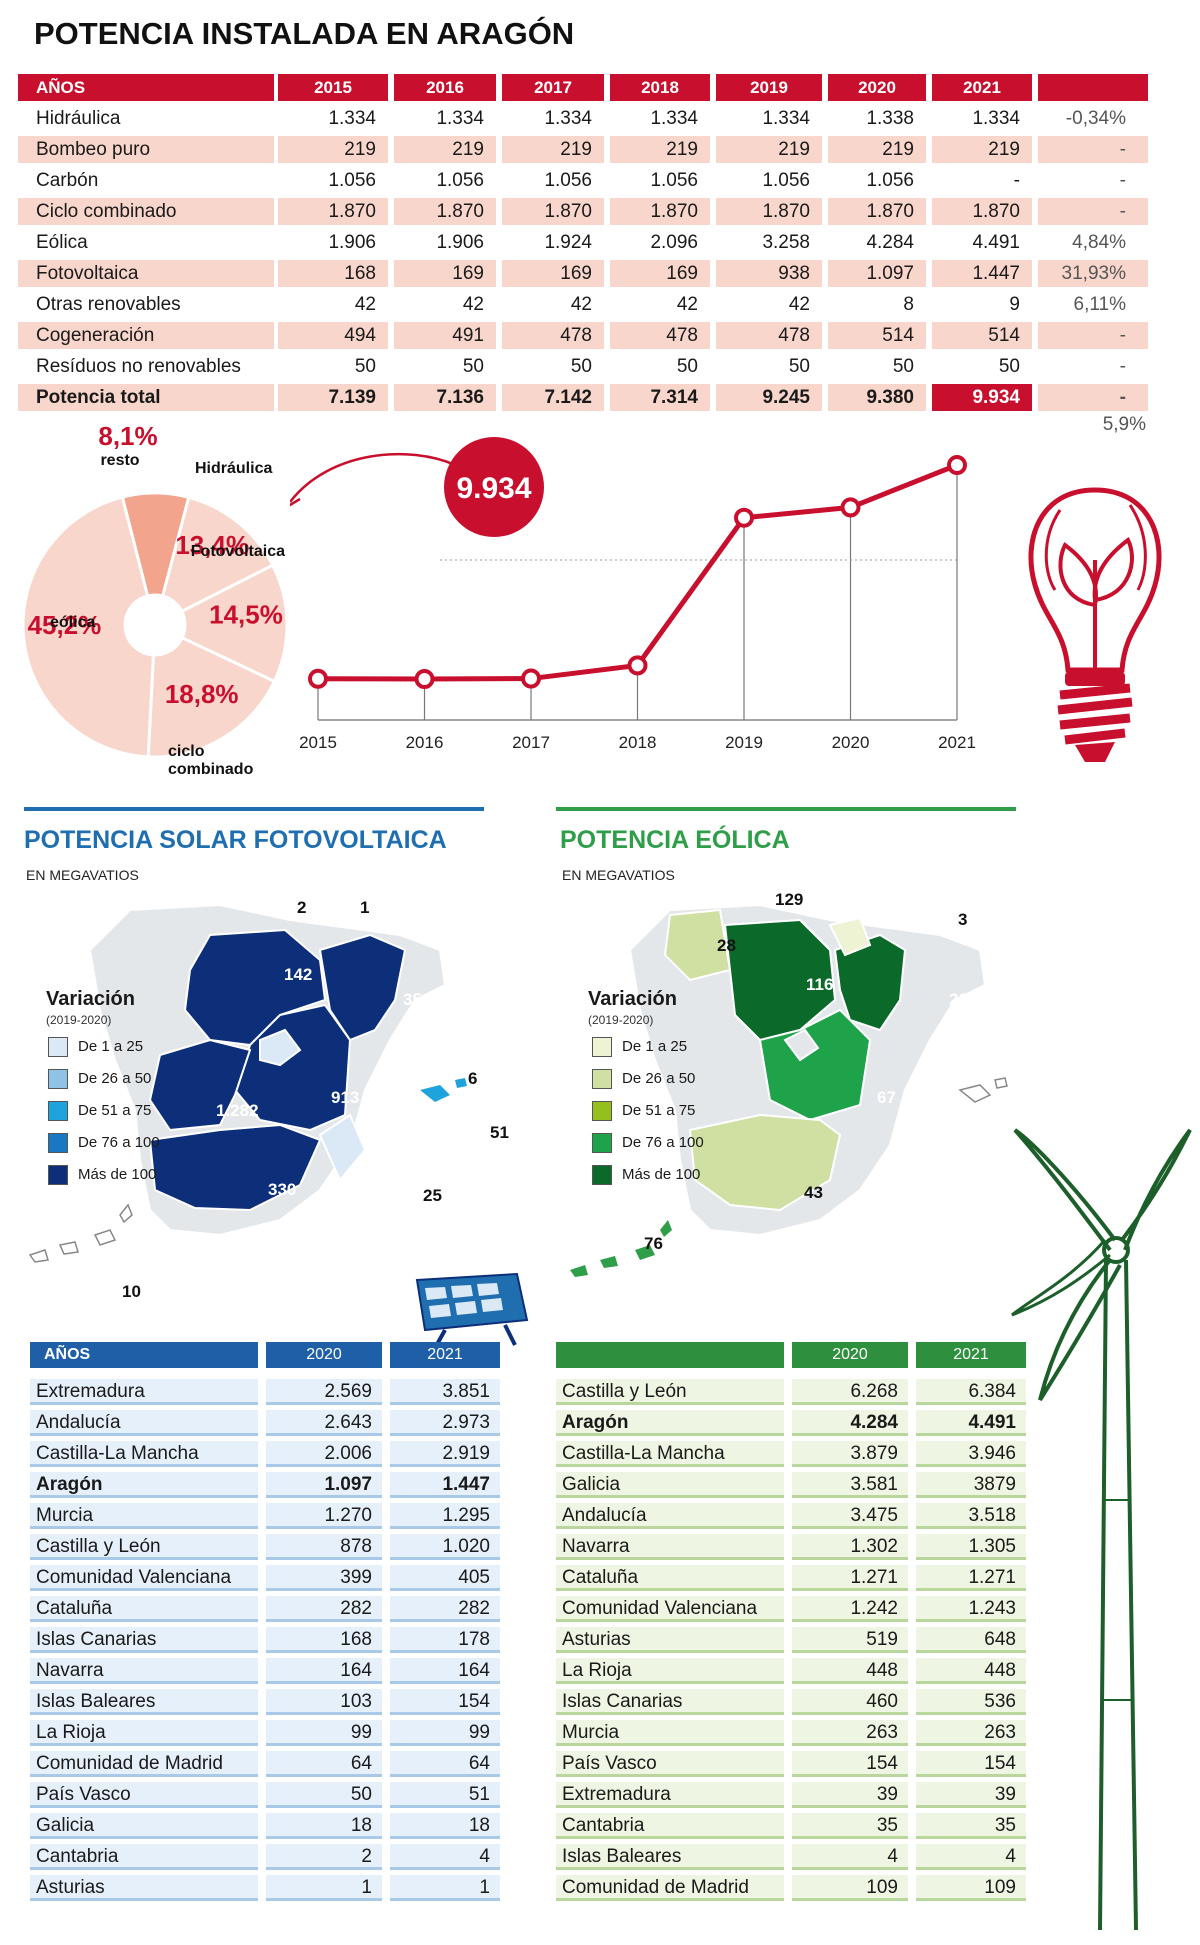 This screenshot has height=1945, width=1200. Describe the element at coordinates (793, 1702) in the screenshot. I see `wind-table-row: Islas Canarias 460 536` at that location.